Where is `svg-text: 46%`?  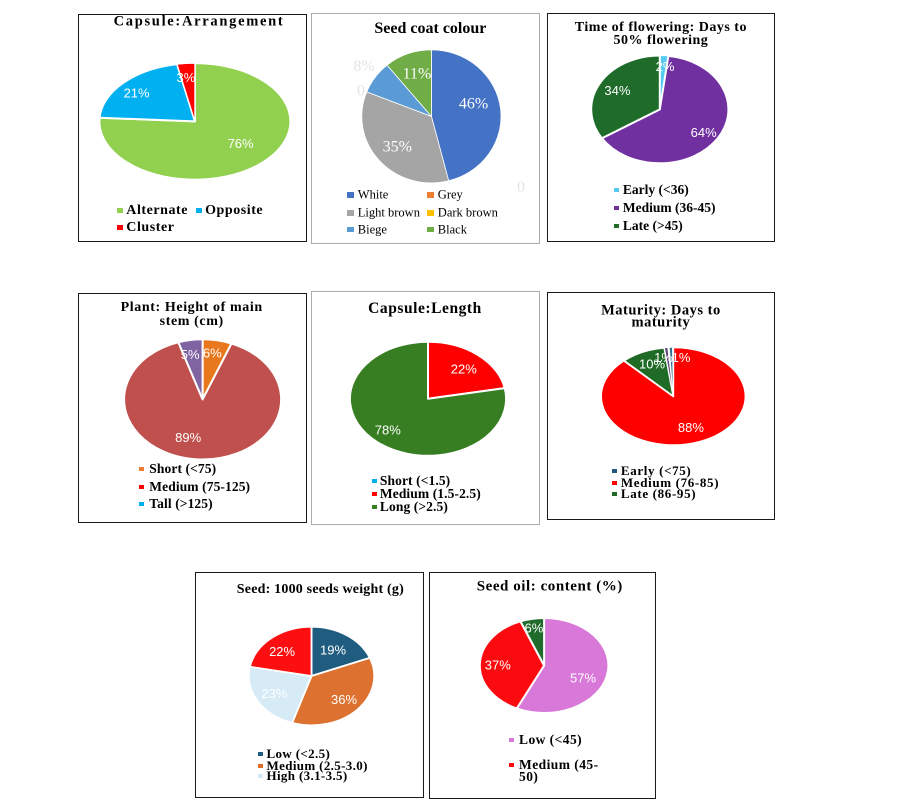
svg-text: 46% is located at coordinates (473, 104).